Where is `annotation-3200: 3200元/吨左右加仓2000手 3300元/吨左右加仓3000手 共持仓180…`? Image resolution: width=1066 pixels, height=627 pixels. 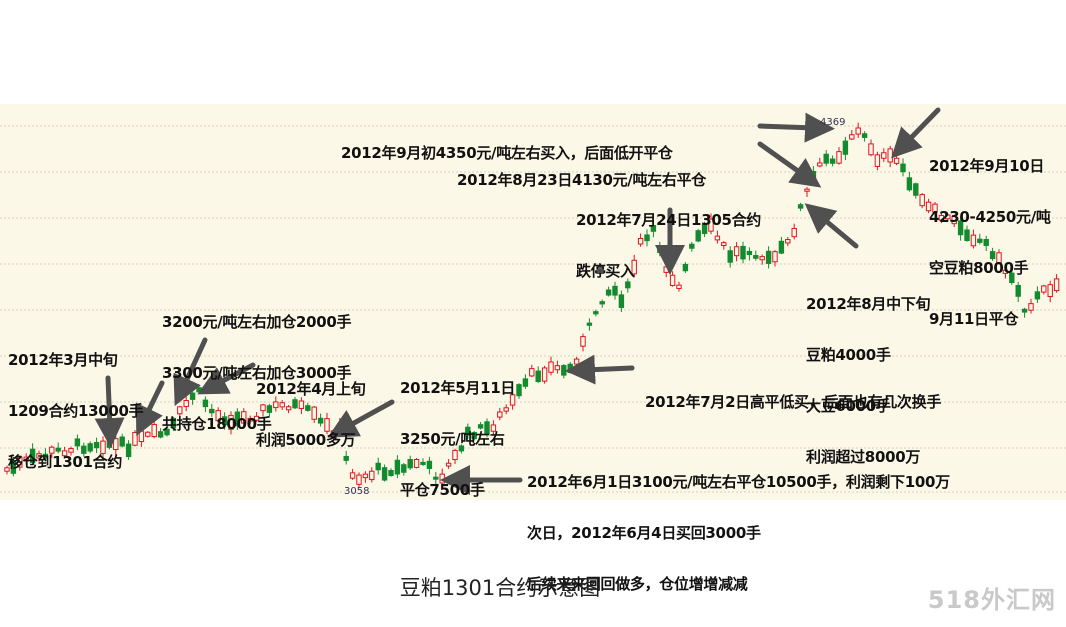 annotation-3200: 3200元/吨左右加仓2000手 3300元/吨左右加仓3000手 共持仓180… is located at coordinates (257, 373).